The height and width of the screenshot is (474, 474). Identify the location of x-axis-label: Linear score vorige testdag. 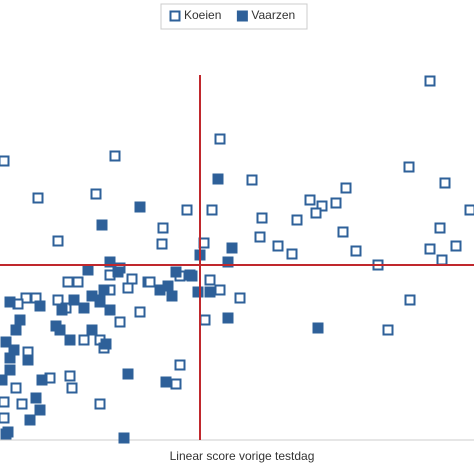
(242, 456).